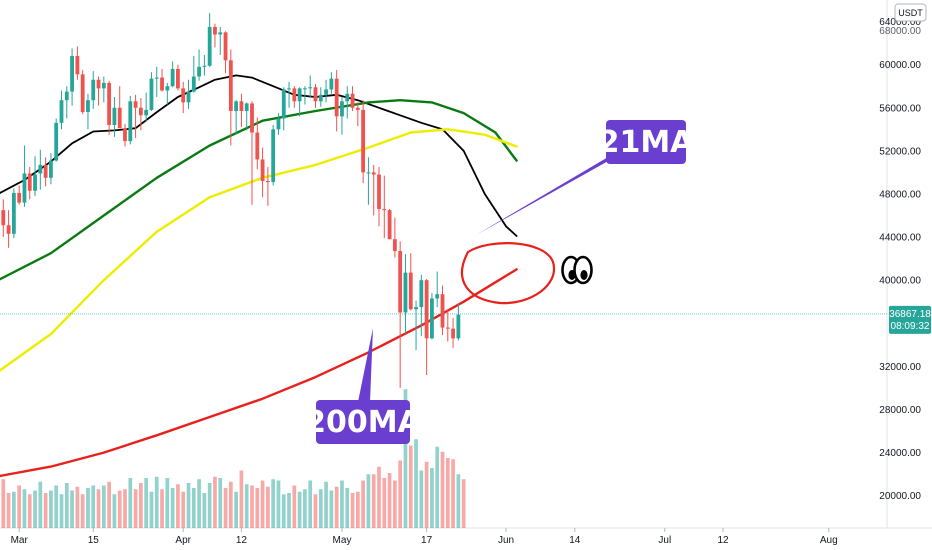 This screenshot has width=932, height=550. What do you see at coordinates (233, 458) in the screenshot?
I see `volume-bars` at bounding box center [233, 458].